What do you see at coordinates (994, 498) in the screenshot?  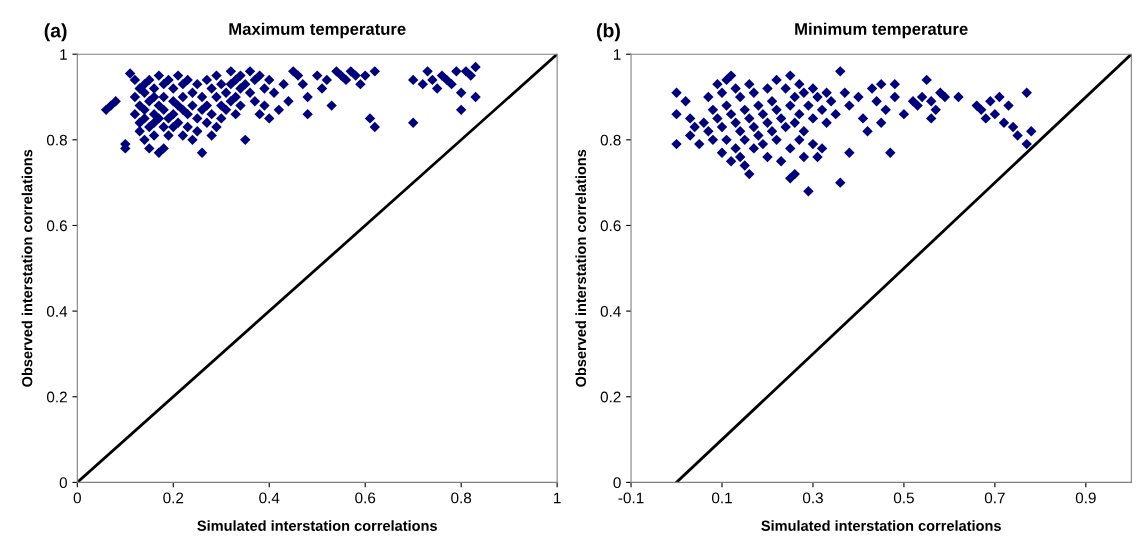 I see `x-tick-label: 0.7` at bounding box center [994, 498].